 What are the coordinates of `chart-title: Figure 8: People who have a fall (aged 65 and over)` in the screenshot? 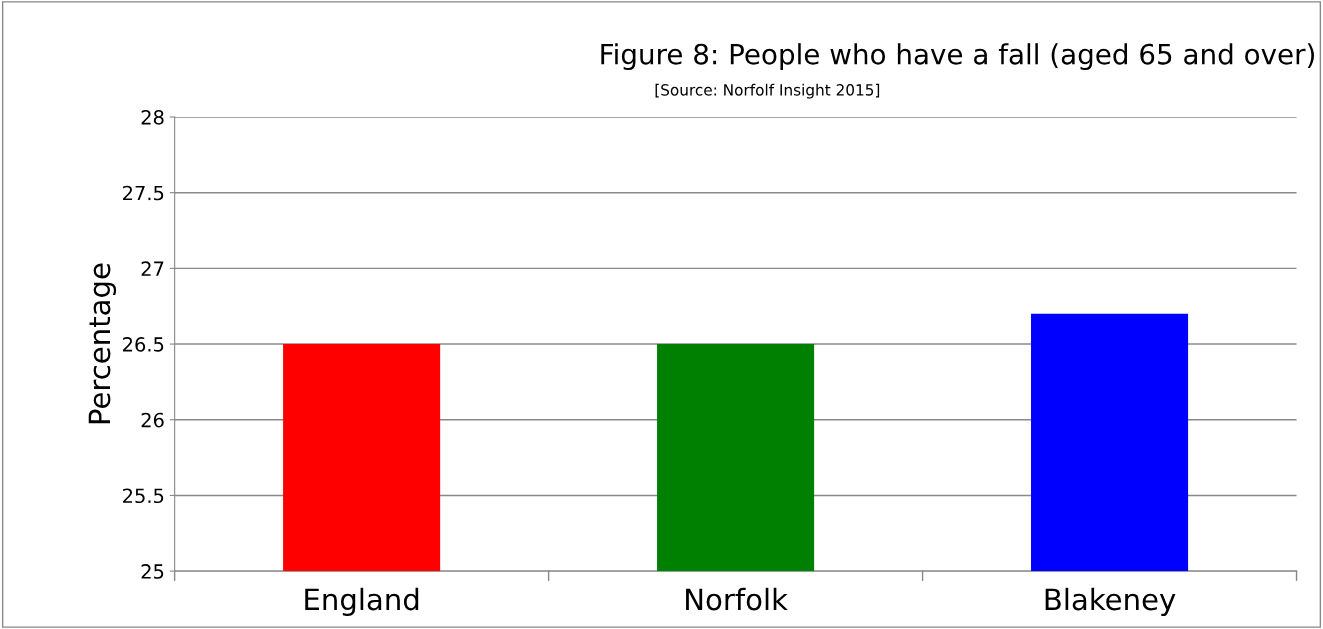 It's located at (957, 57).